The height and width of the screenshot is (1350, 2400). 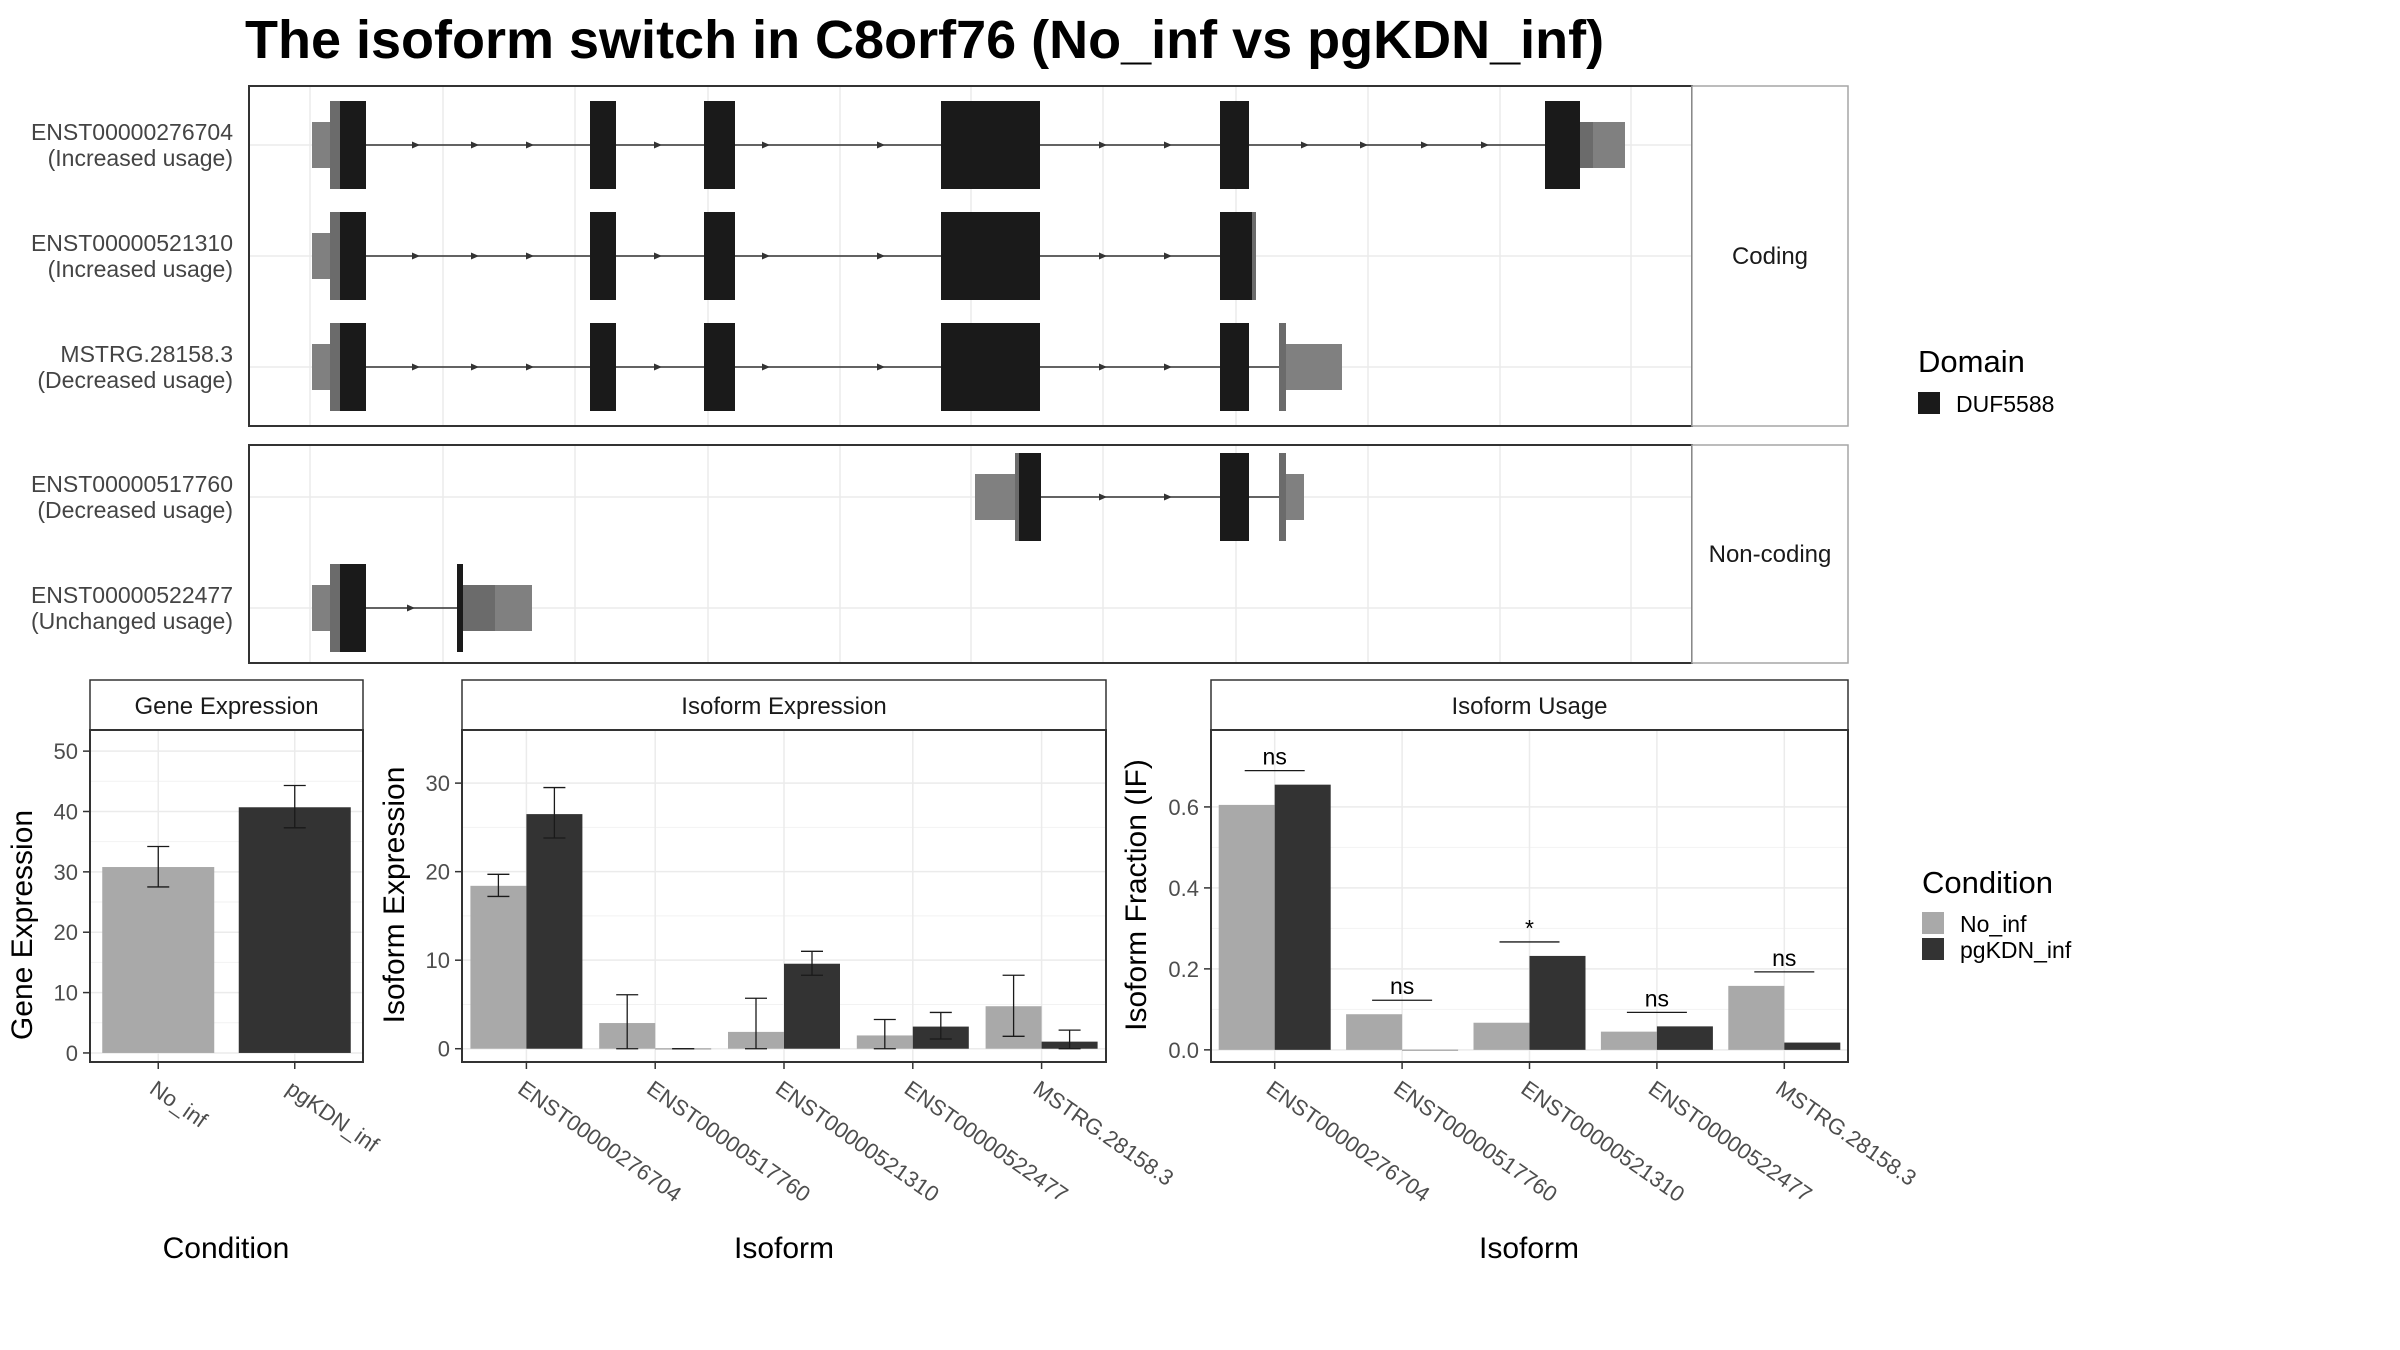 What do you see at coordinates (1929, 403) in the screenshot?
I see `domain-legend-swatch` at bounding box center [1929, 403].